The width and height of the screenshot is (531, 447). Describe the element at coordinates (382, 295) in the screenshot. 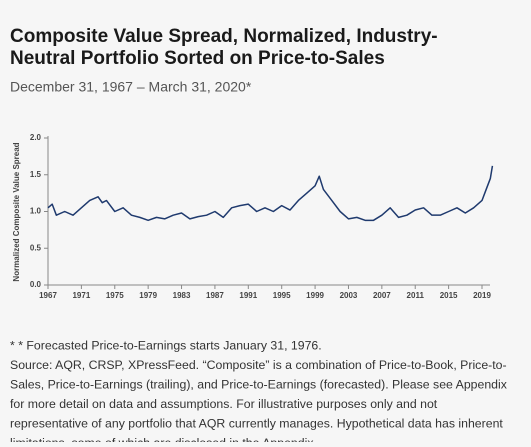

I see `x-tick-label: 2007` at that location.